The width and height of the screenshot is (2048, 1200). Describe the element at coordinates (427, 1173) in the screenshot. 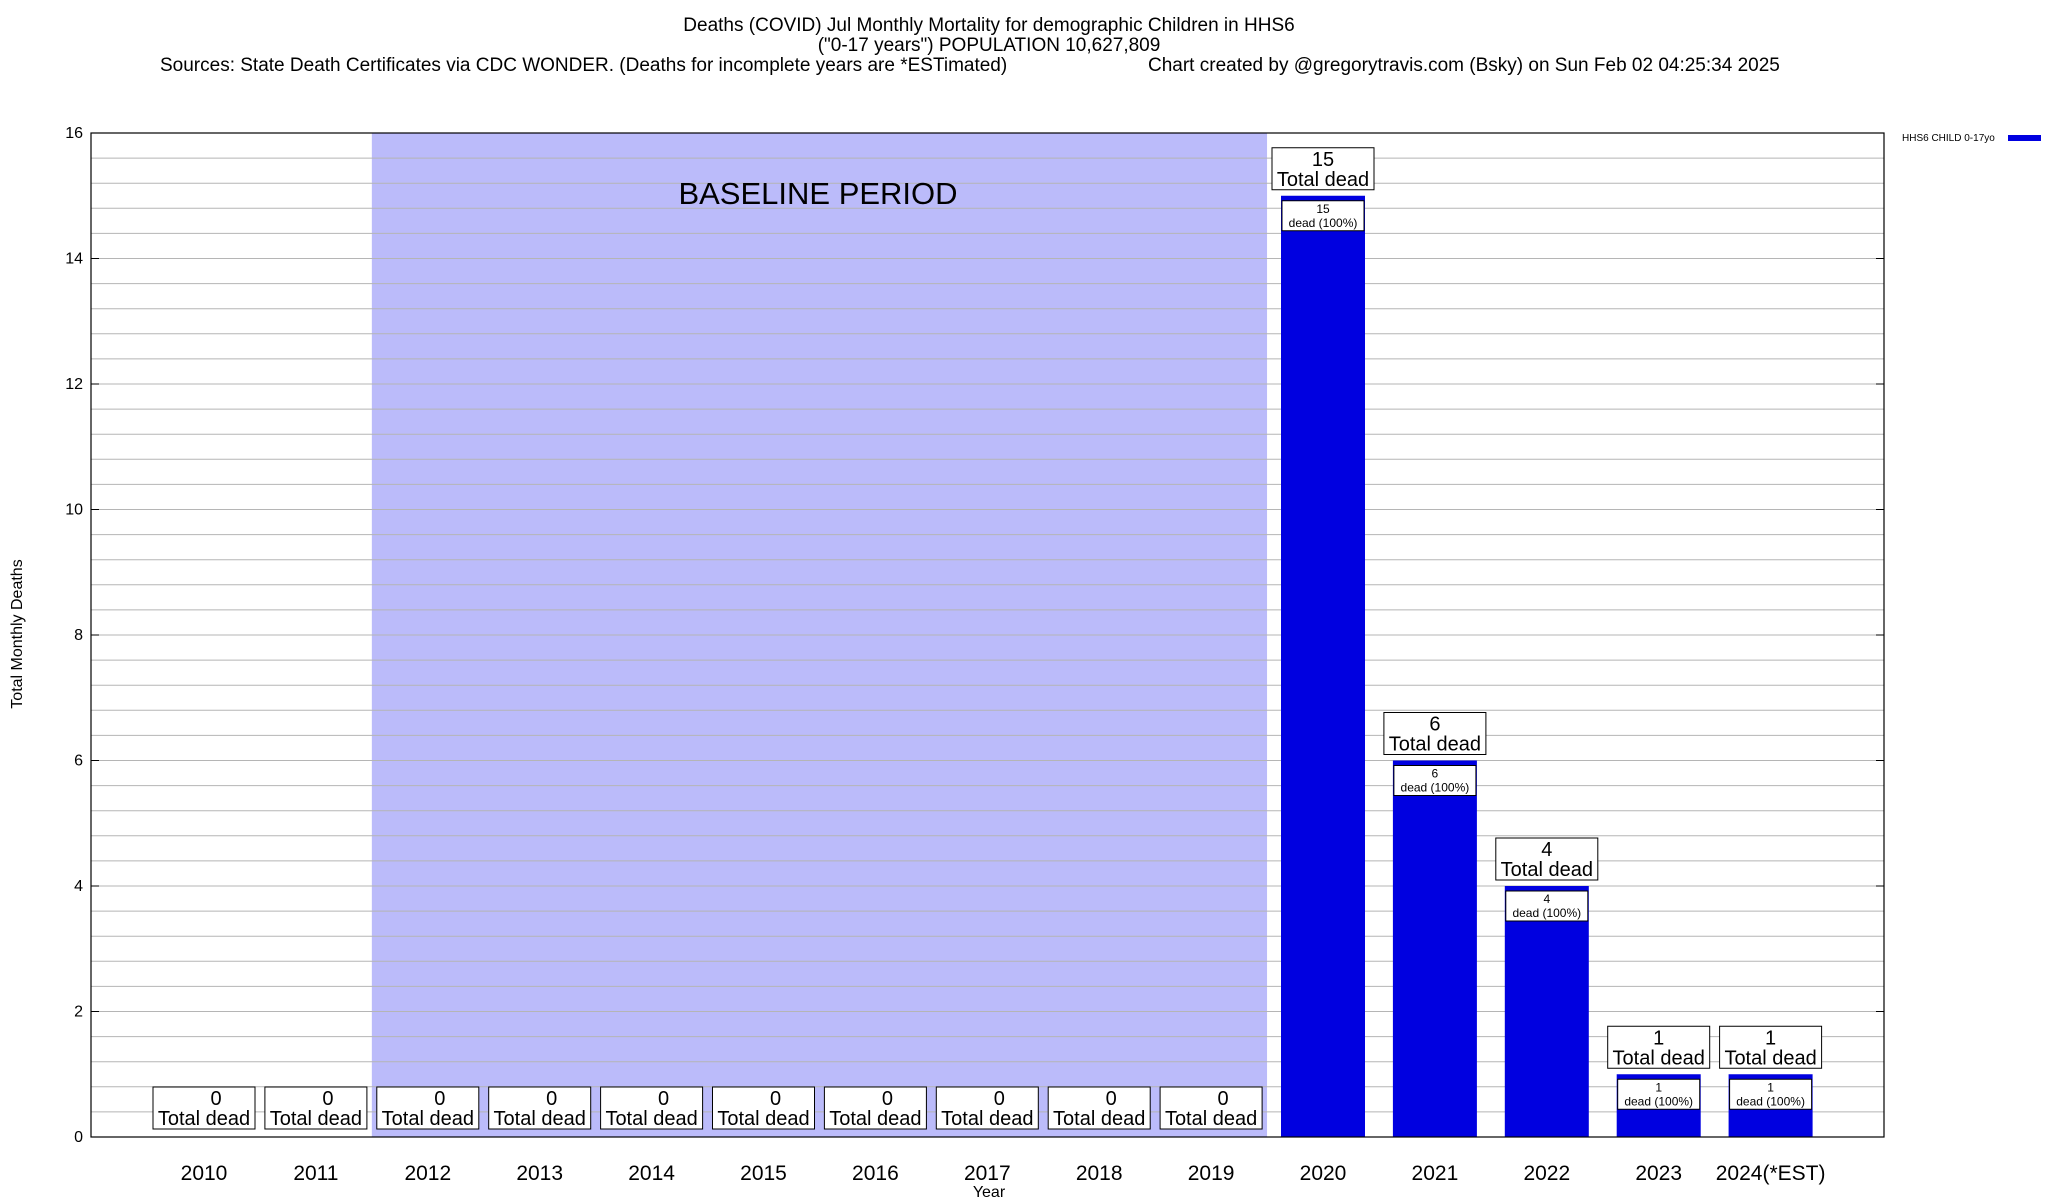

I see `x-tick-label: 2012` at that location.